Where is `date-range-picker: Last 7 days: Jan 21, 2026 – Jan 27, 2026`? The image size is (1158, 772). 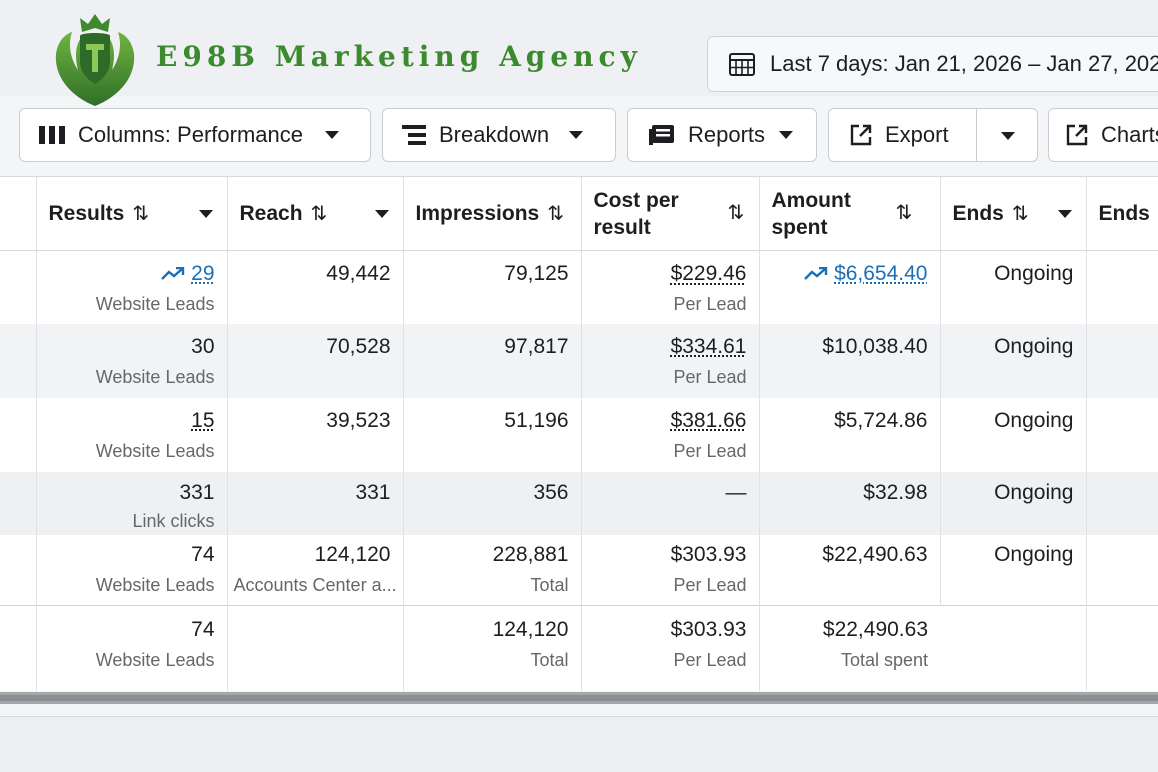
date-range-picker: Last 7 days: Jan 21, 2026 – Jan 27, 2026 is located at coordinates (932, 64).